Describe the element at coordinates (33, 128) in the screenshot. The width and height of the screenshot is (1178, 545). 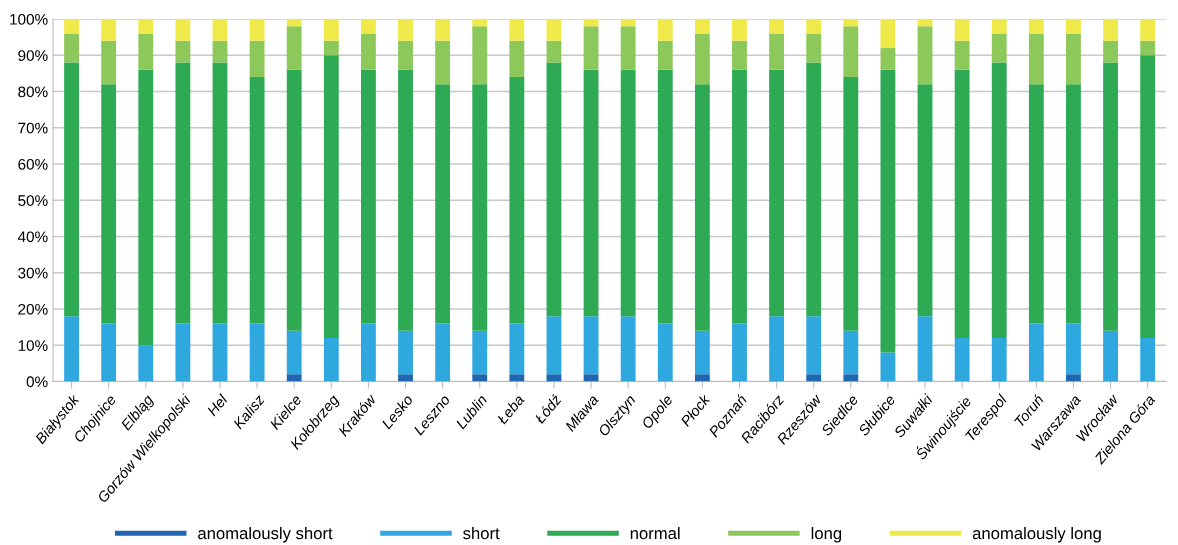
I see `y-tick-label: 70%` at that location.